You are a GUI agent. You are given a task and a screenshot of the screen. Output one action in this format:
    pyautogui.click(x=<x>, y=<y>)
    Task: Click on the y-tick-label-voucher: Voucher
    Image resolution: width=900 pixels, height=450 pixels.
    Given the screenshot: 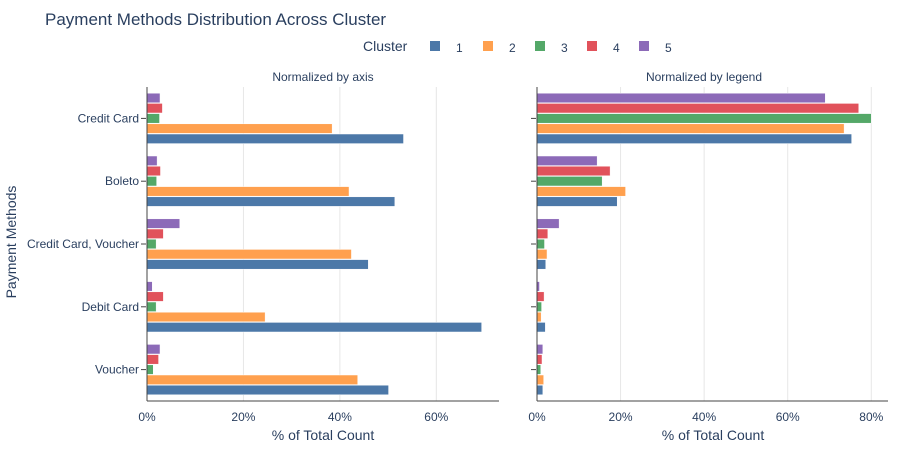 What is the action you would take?
    pyautogui.click(x=117, y=370)
    